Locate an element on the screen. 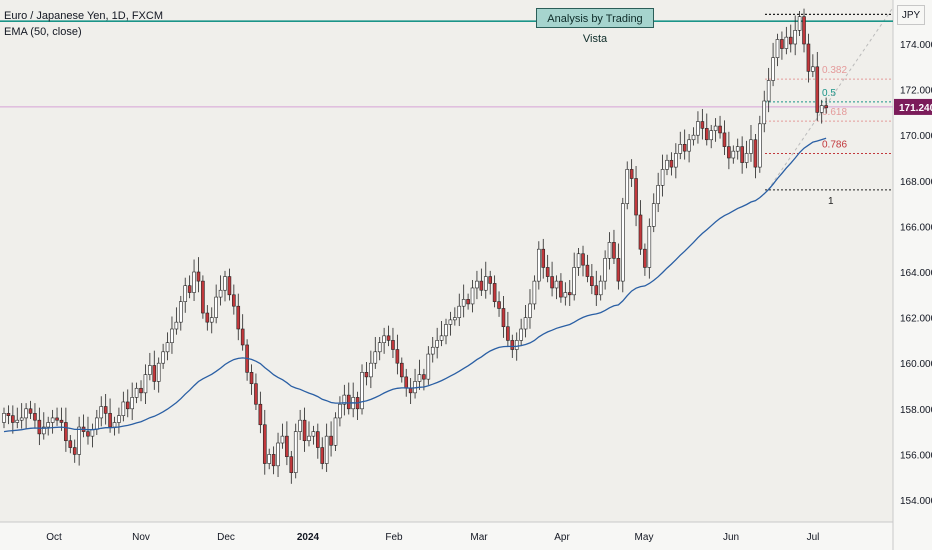 The image size is (932, 550). time-axis: Oct Nov Dec 2024 Feb Mar Apr May Jun Jul is located at coordinates (432, 537).